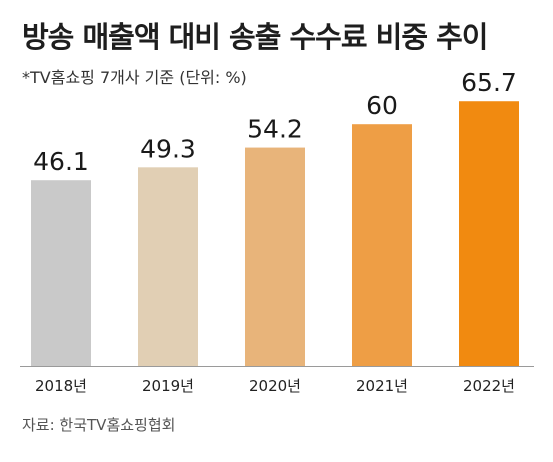 The height and width of the screenshot is (462, 553). I want to click on x-tick-label-2: 2020년, so click(275, 386).